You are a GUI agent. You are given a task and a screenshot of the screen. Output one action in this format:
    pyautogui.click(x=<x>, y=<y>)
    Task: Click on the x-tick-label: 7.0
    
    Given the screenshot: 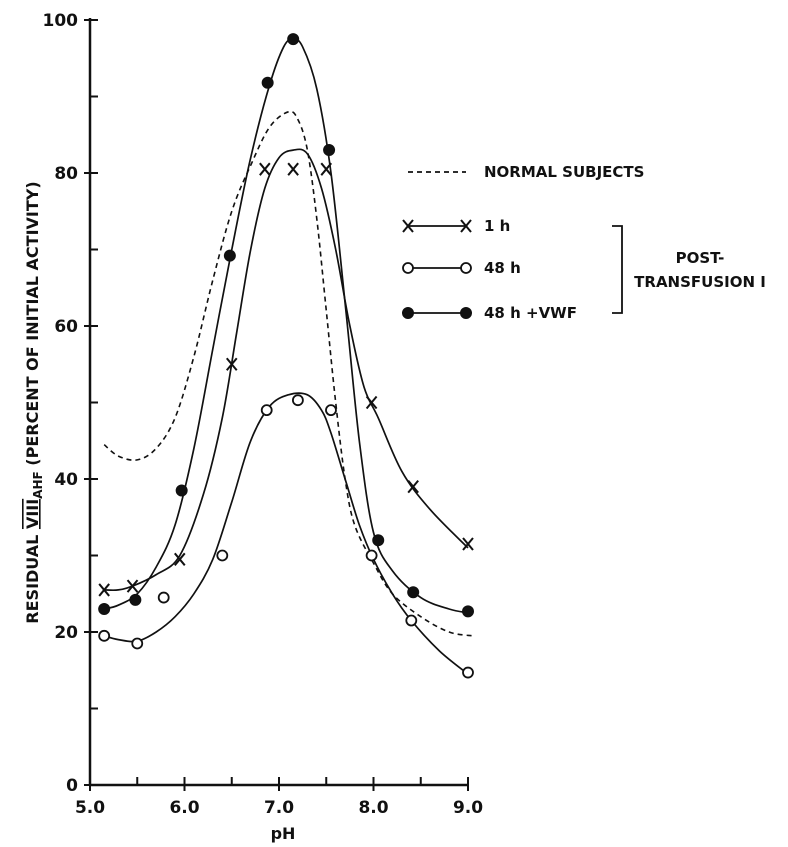 What is the action you would take?
    pyautogui.click(x=279, y=808)
    